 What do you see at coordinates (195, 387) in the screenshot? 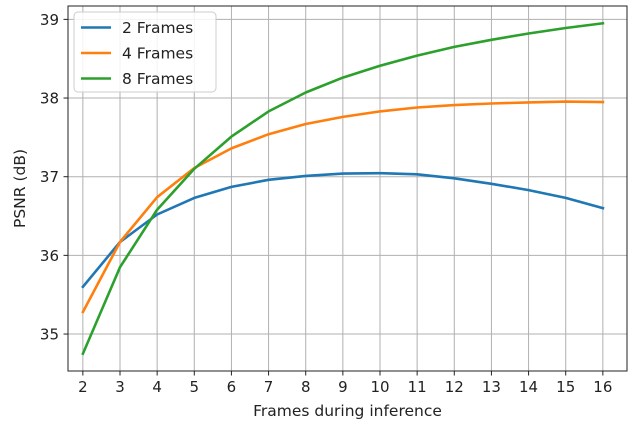
I see `x-tick-label: 5` at bounding box center [195, 387].